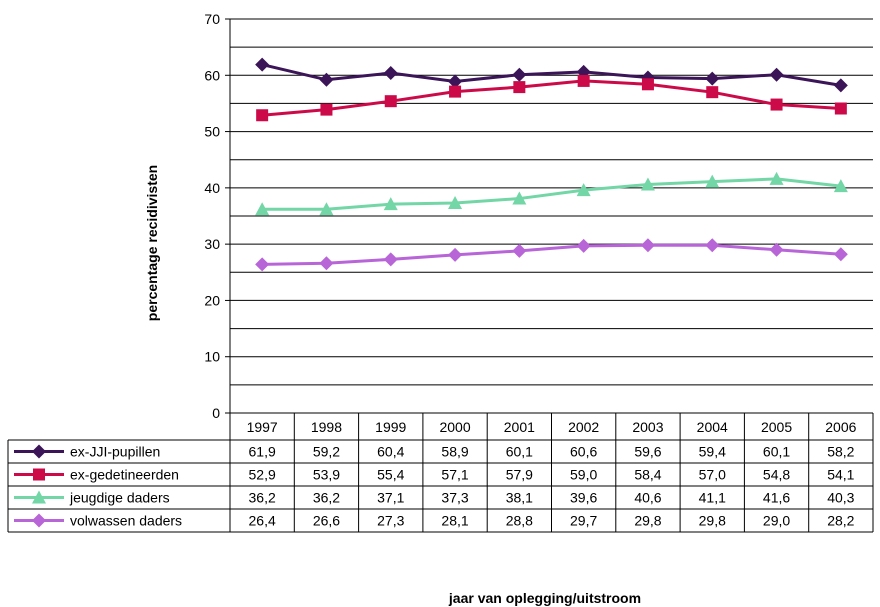 The image size is (880, 607). Describe the element at coordinates (217, 216) in the screenshot. I see `y-axis-ticks: 0 10 20 30 40 50 60 70` at that location.